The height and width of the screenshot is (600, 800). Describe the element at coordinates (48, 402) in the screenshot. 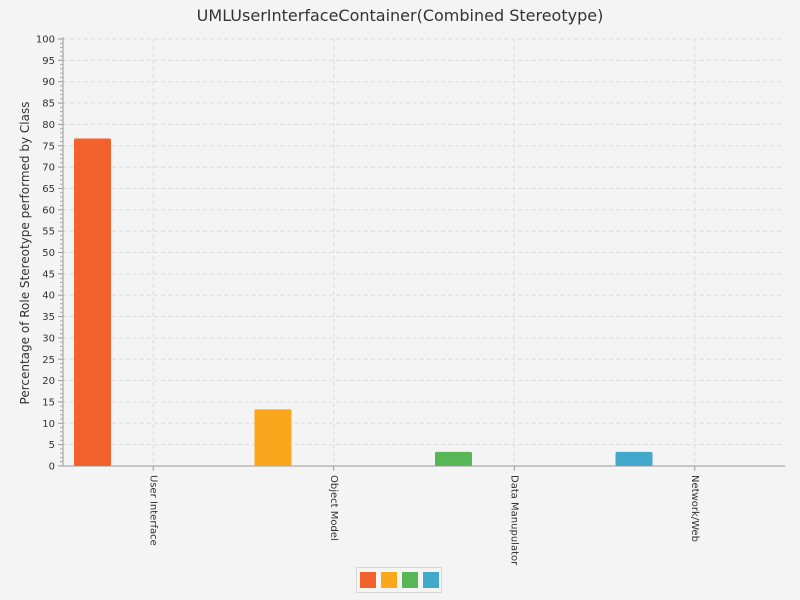

I see `y-tick-label: 15` at that location.